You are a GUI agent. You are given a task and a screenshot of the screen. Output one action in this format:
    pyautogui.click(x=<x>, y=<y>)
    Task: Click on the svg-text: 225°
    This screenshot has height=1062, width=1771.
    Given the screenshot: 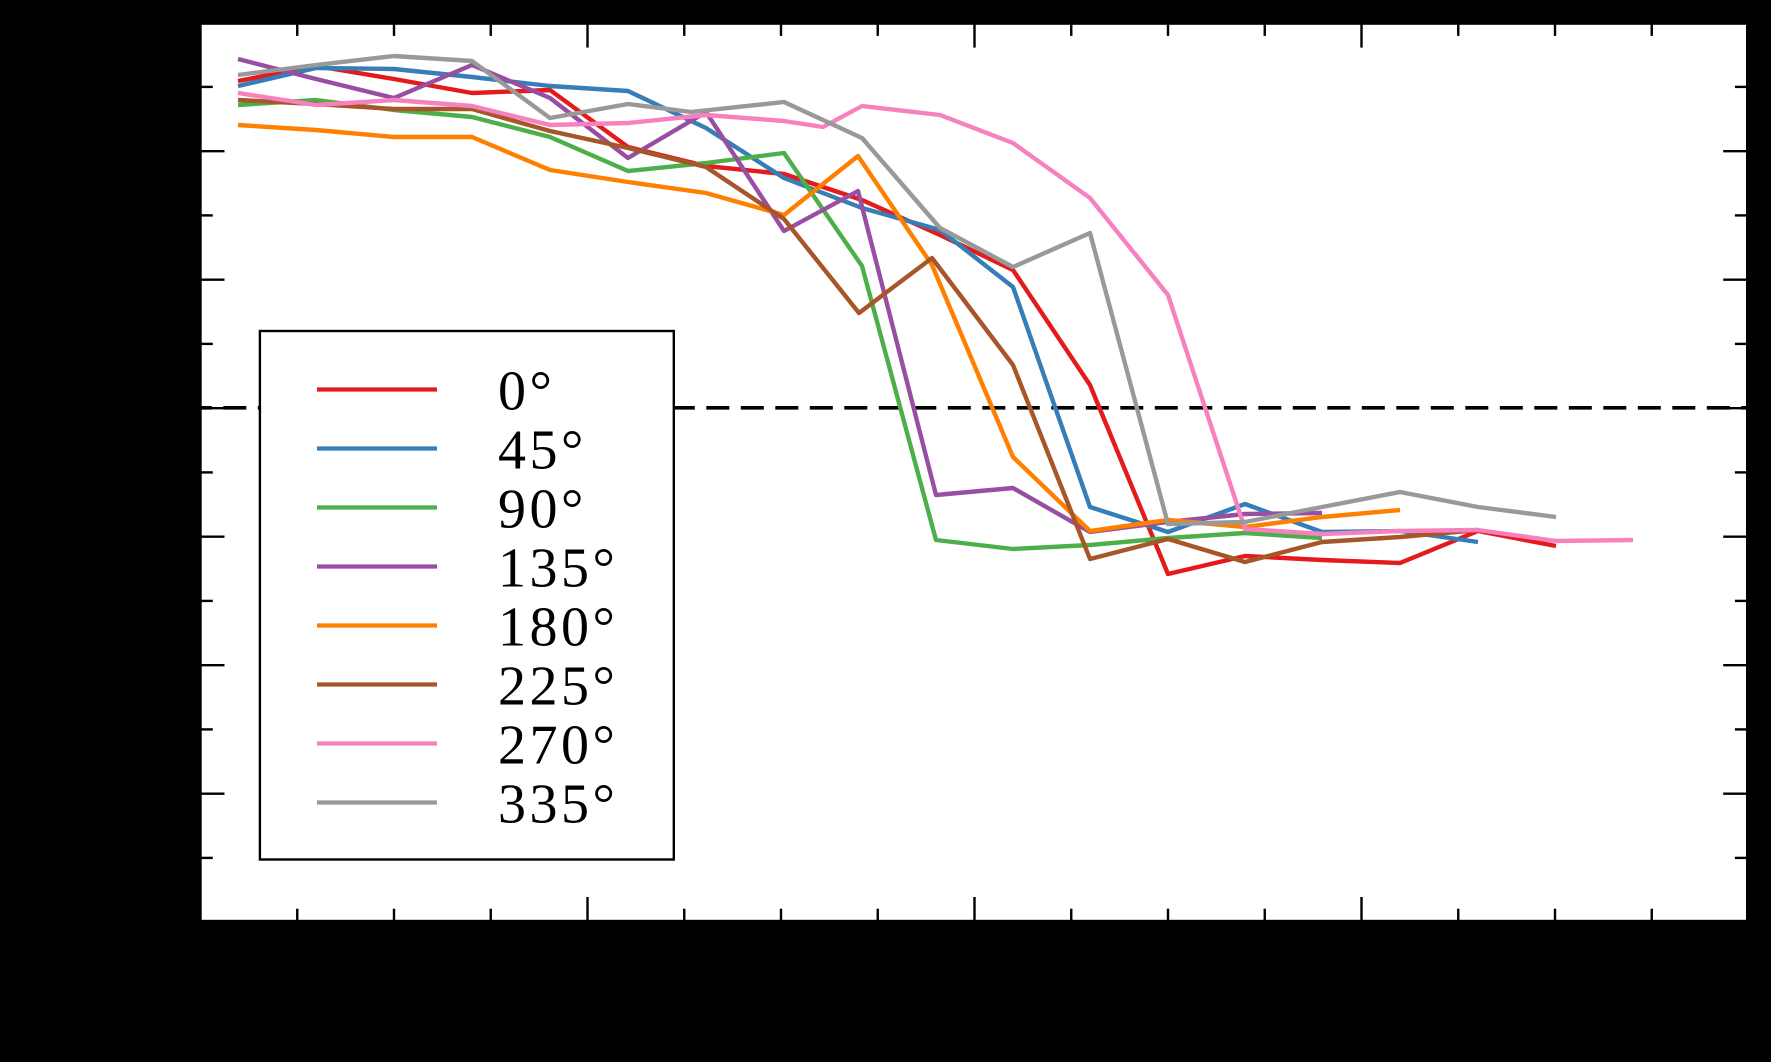 What is the action you would take?
    pyautogui.click(x=558, y=687)
    